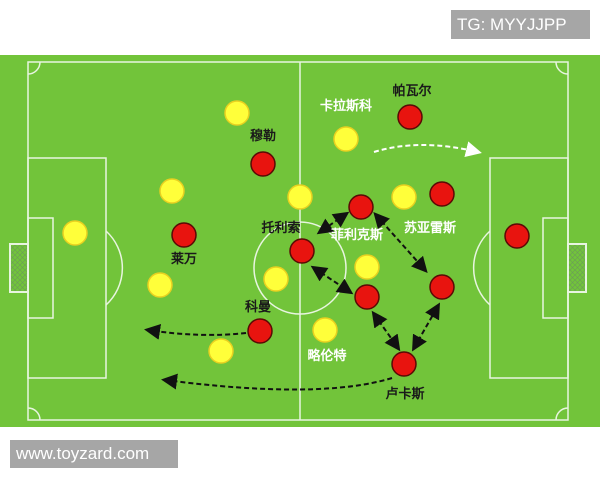  I want to click on player-label: 卡拉斯科, so click(346, 106).